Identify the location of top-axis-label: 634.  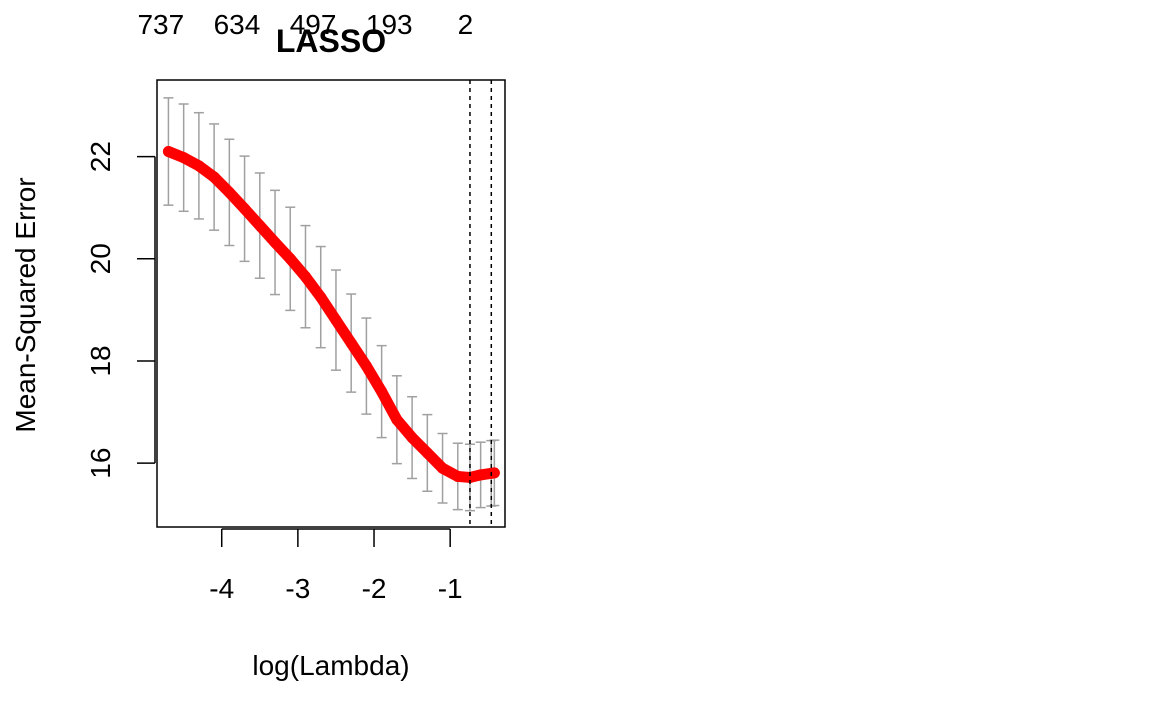
(237, 24).